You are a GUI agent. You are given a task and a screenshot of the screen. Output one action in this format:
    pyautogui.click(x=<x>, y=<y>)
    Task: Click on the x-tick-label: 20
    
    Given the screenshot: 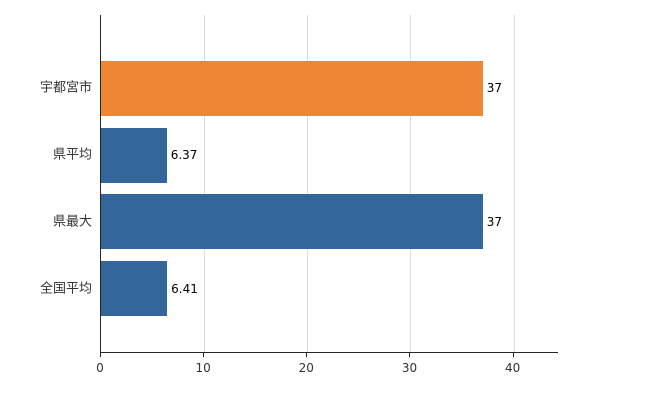 What is the action you would take?
    pyautogui.click(x=306, y=368)
    